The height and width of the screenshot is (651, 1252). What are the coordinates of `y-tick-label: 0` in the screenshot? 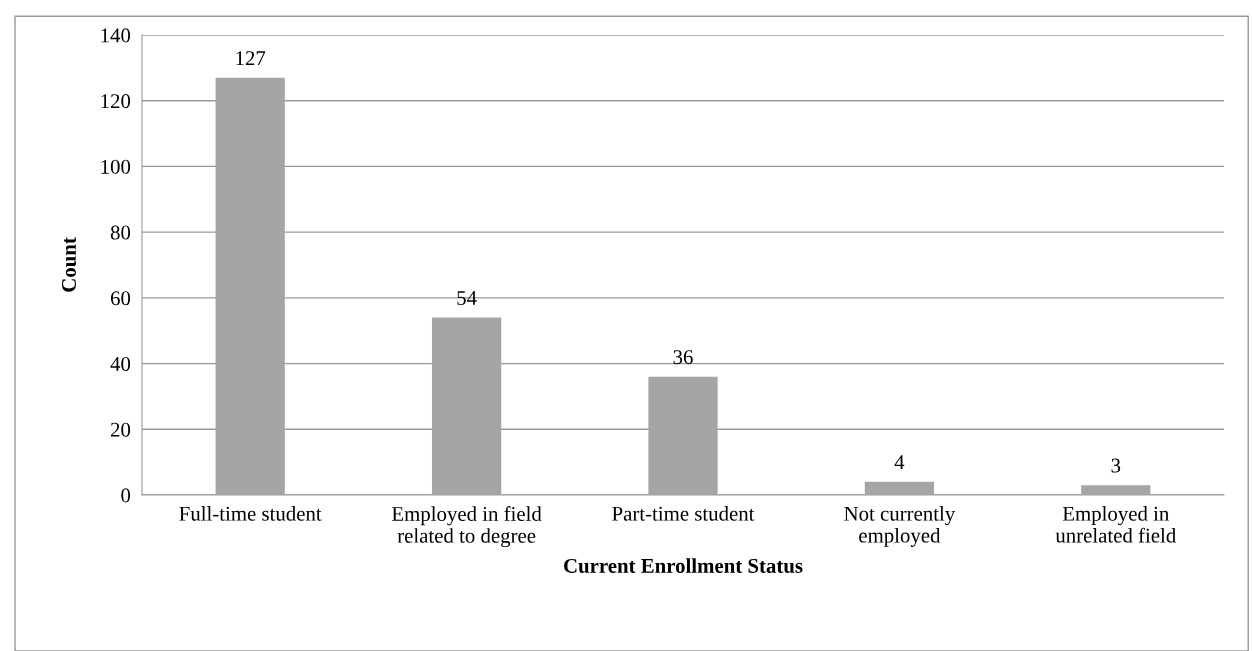 It's located at (126, 495).